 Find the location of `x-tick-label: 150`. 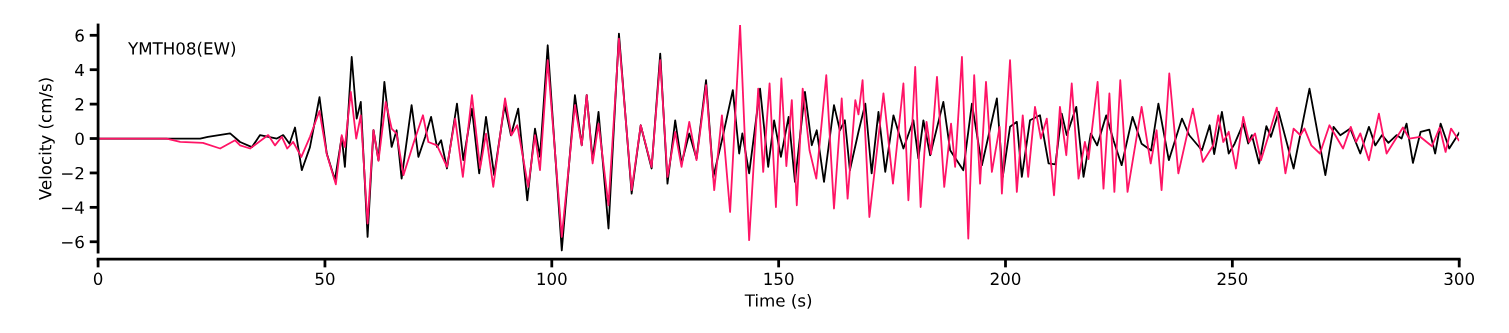

x-tick-label: 150 is located at coordinates (779, 279).